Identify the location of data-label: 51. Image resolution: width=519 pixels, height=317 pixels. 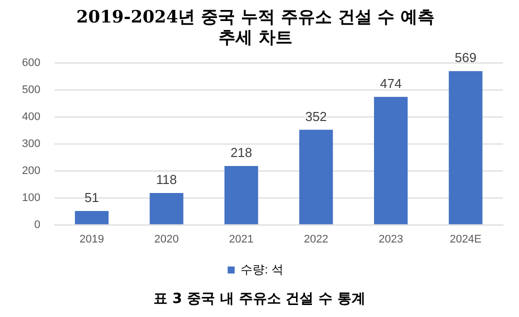
(91, 198).